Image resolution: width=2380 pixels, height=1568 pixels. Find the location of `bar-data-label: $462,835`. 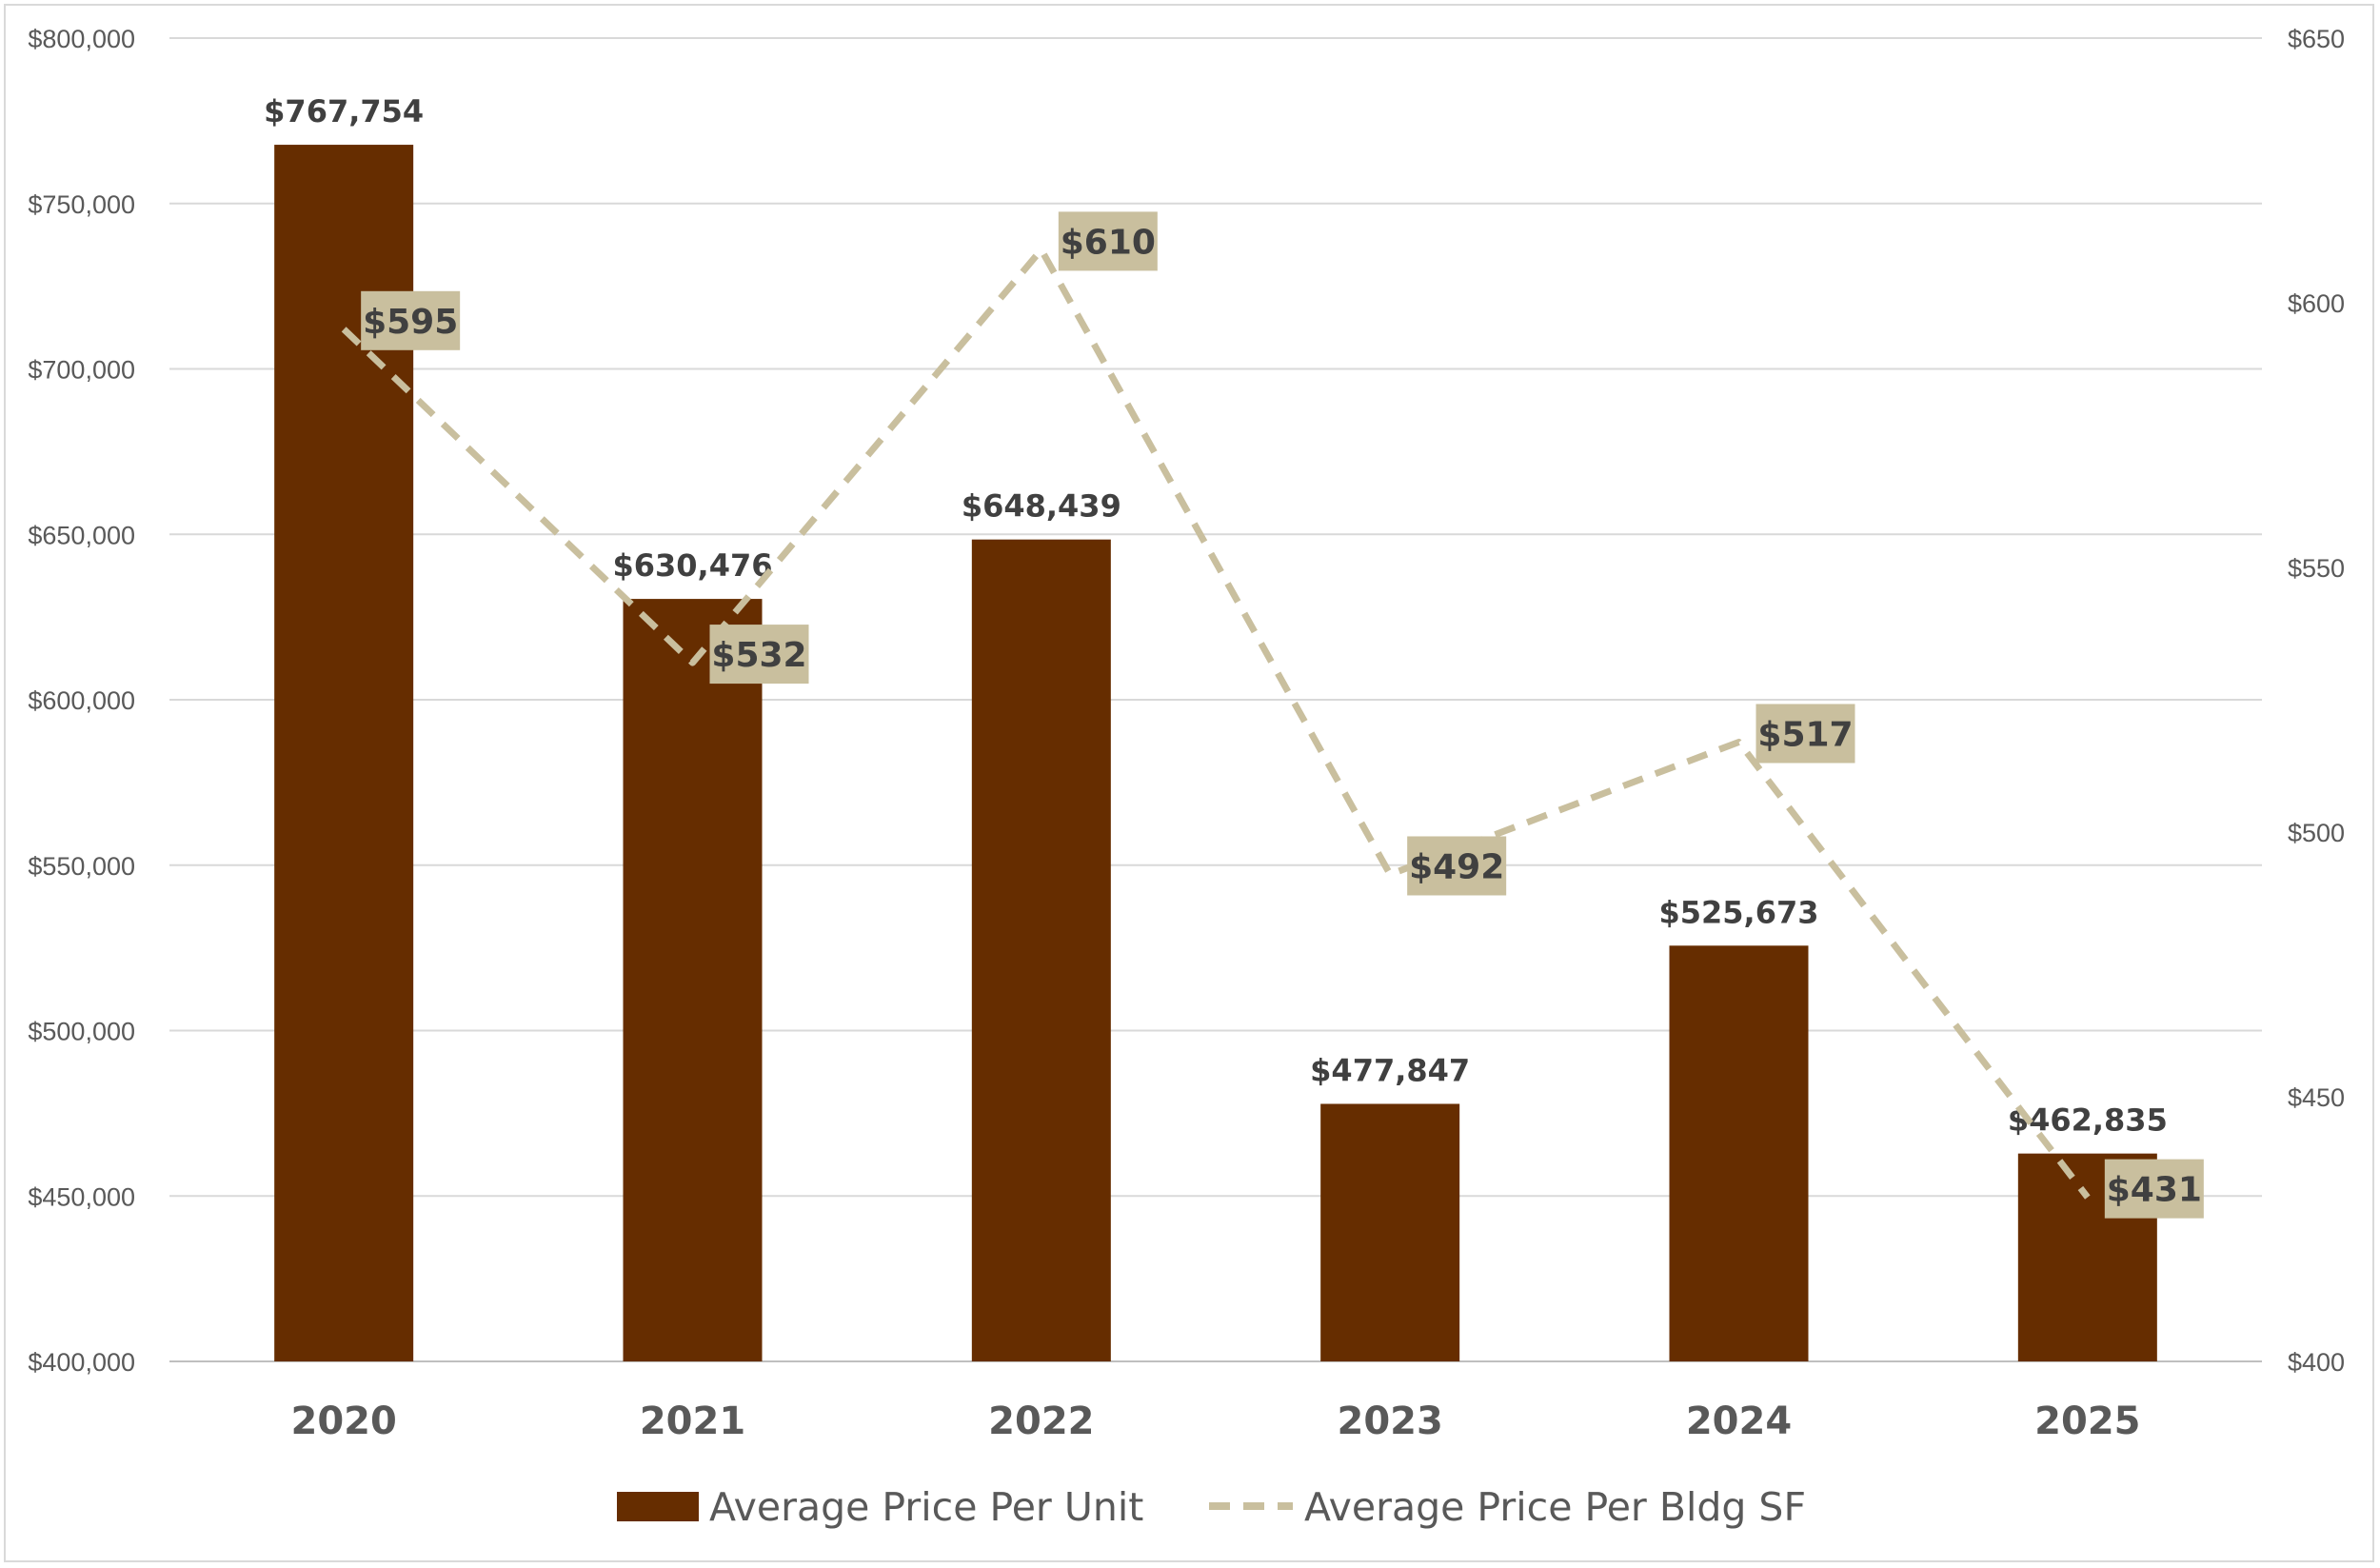

bar-data-label: $462,835 is located at coordinates (2088, 1121).